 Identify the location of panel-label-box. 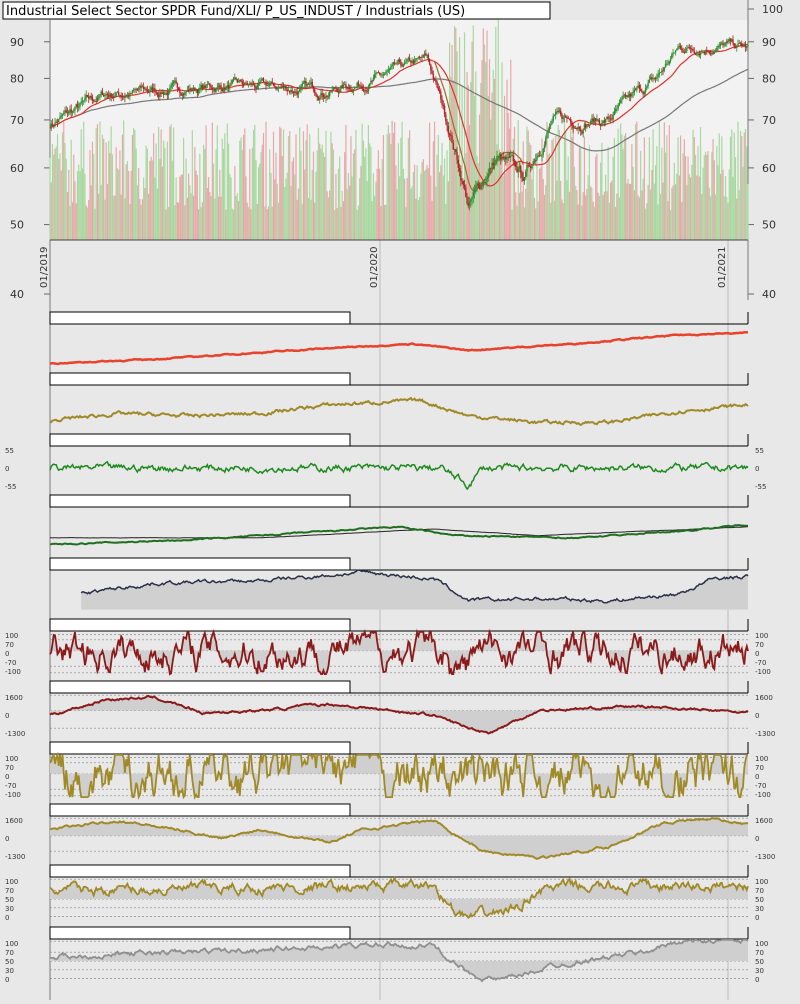
(200, 810).